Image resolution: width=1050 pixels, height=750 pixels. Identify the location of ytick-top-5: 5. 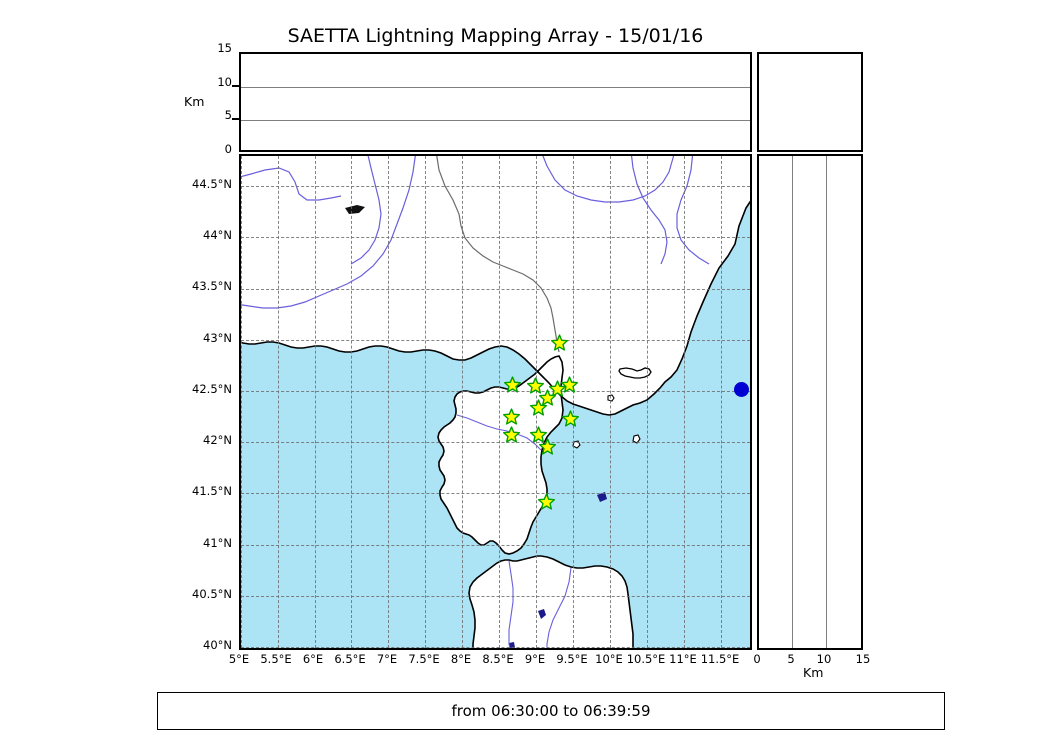
(228, 115).